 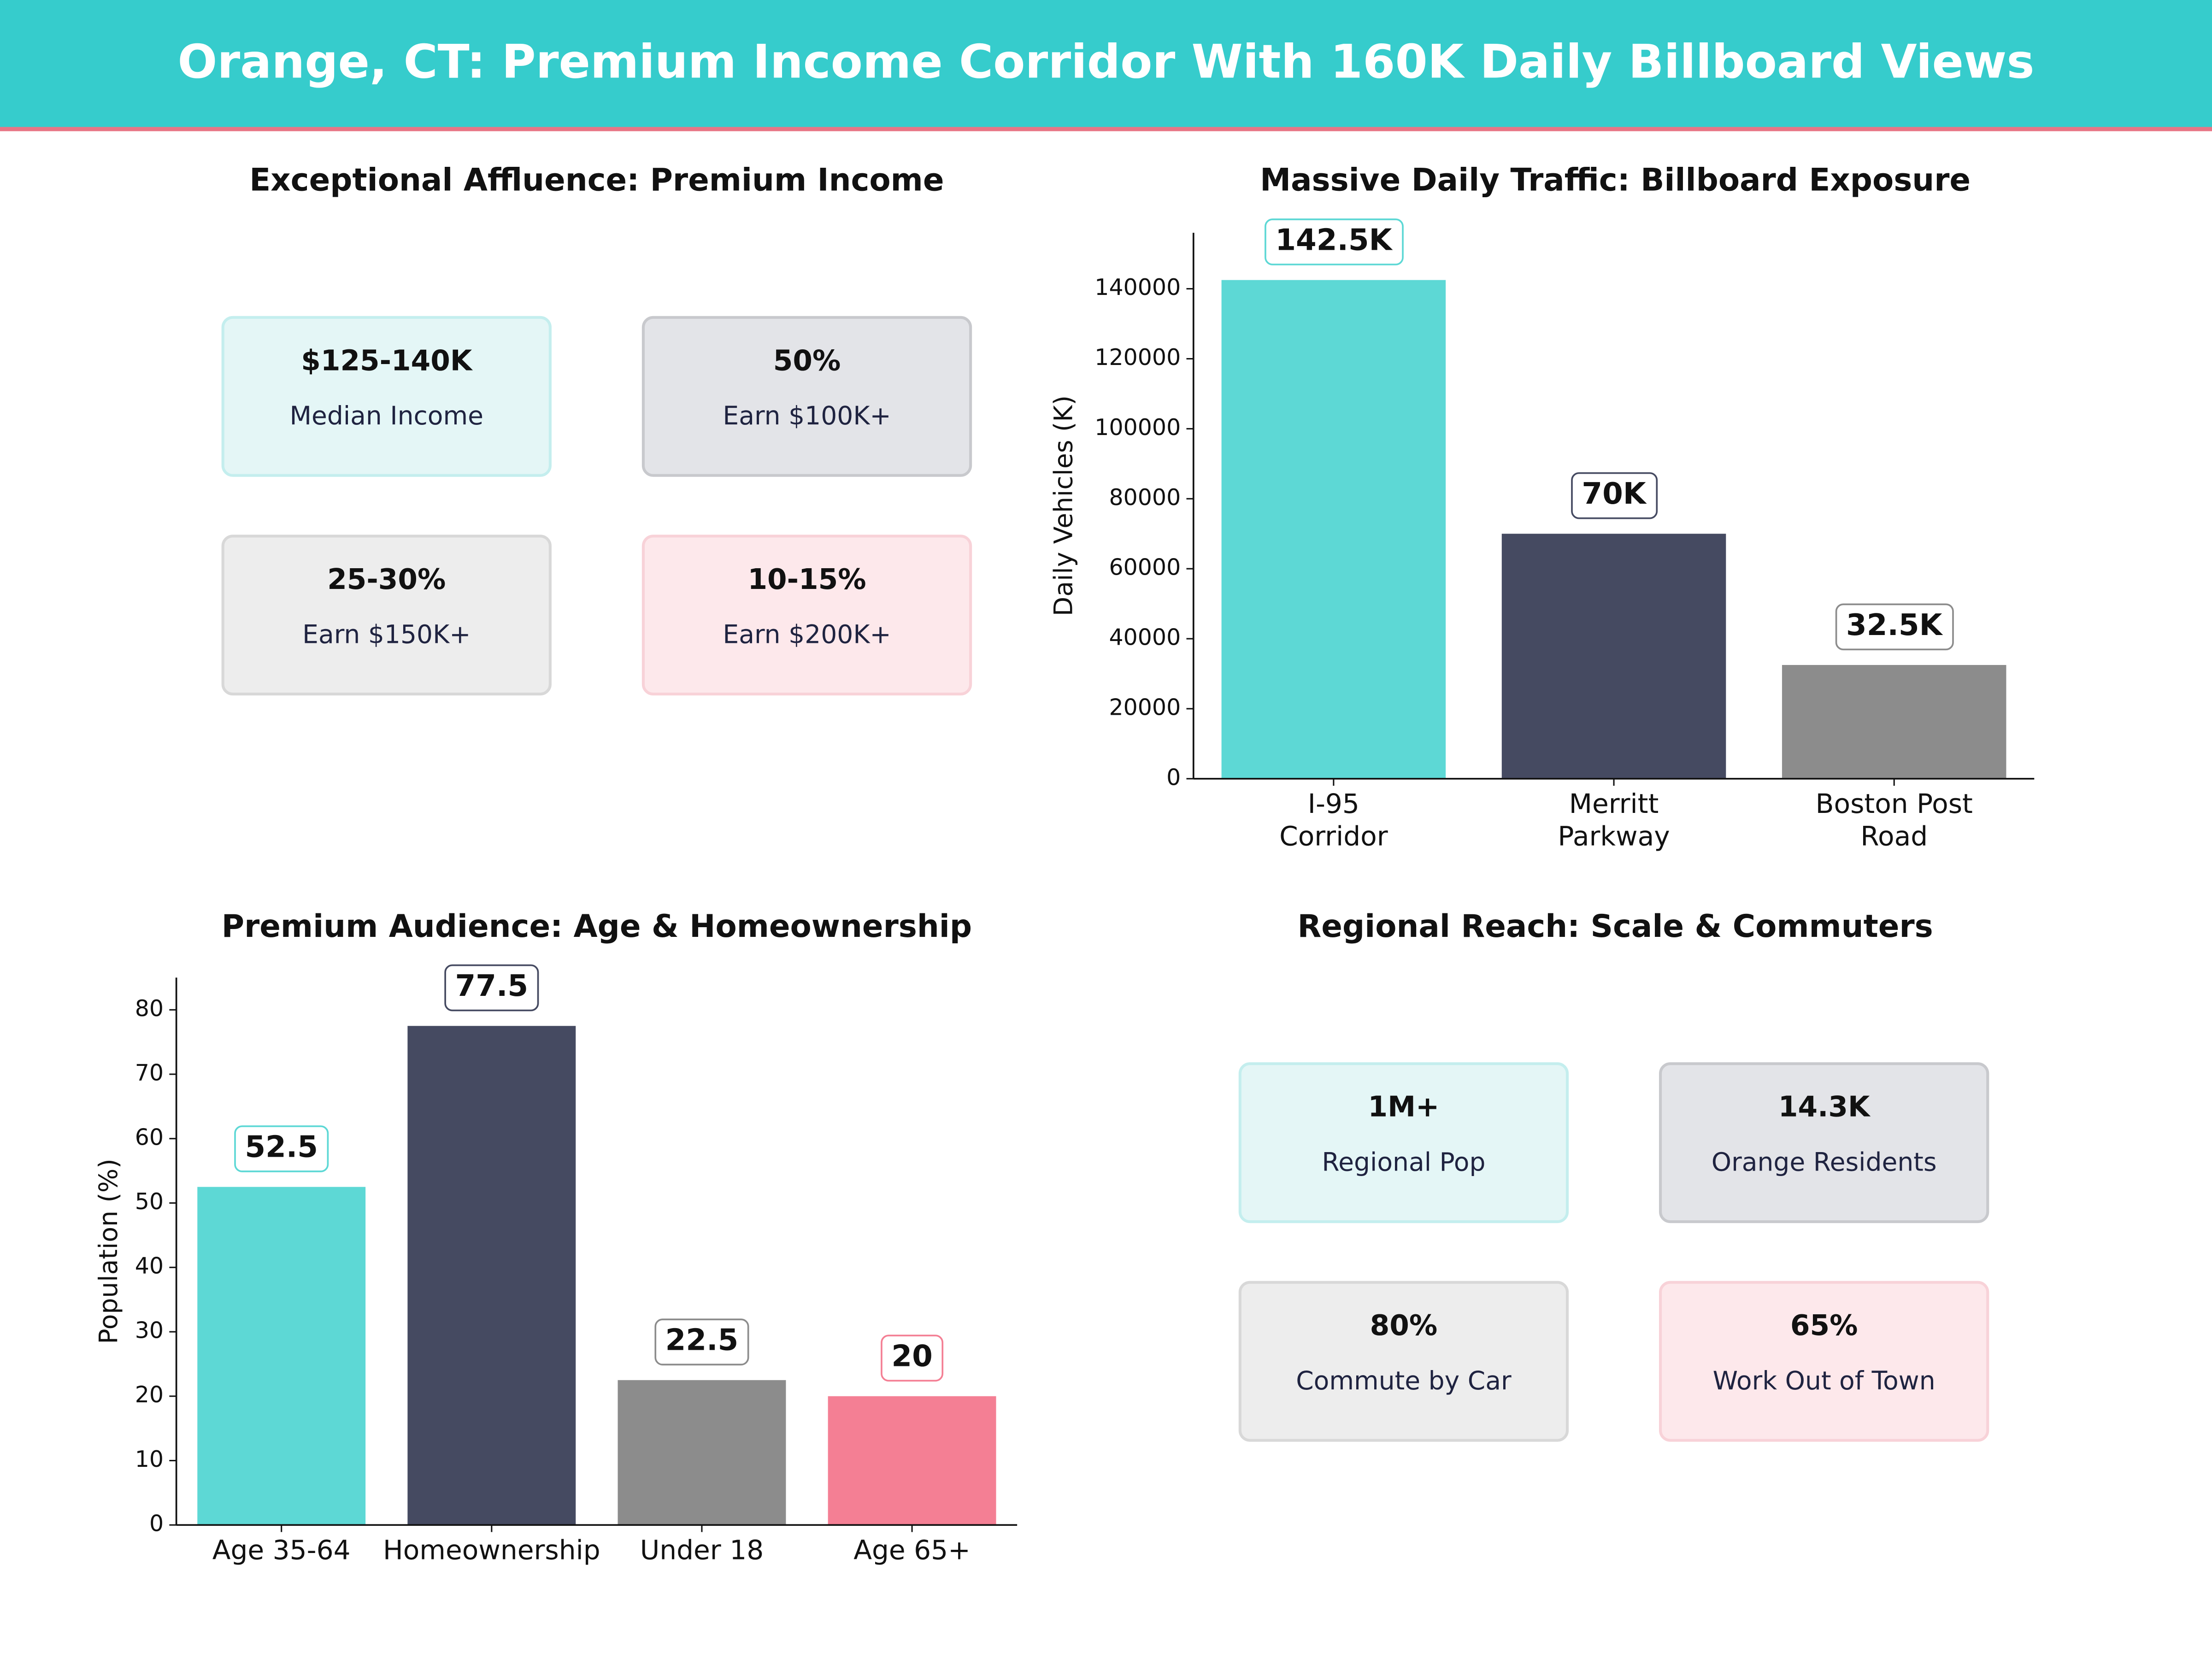 What do you see at coordinates (597, 926) in the screenshot?
I see `chart-title: Premium Audience: Age & Homeownership` at bounding box center [597, 926].